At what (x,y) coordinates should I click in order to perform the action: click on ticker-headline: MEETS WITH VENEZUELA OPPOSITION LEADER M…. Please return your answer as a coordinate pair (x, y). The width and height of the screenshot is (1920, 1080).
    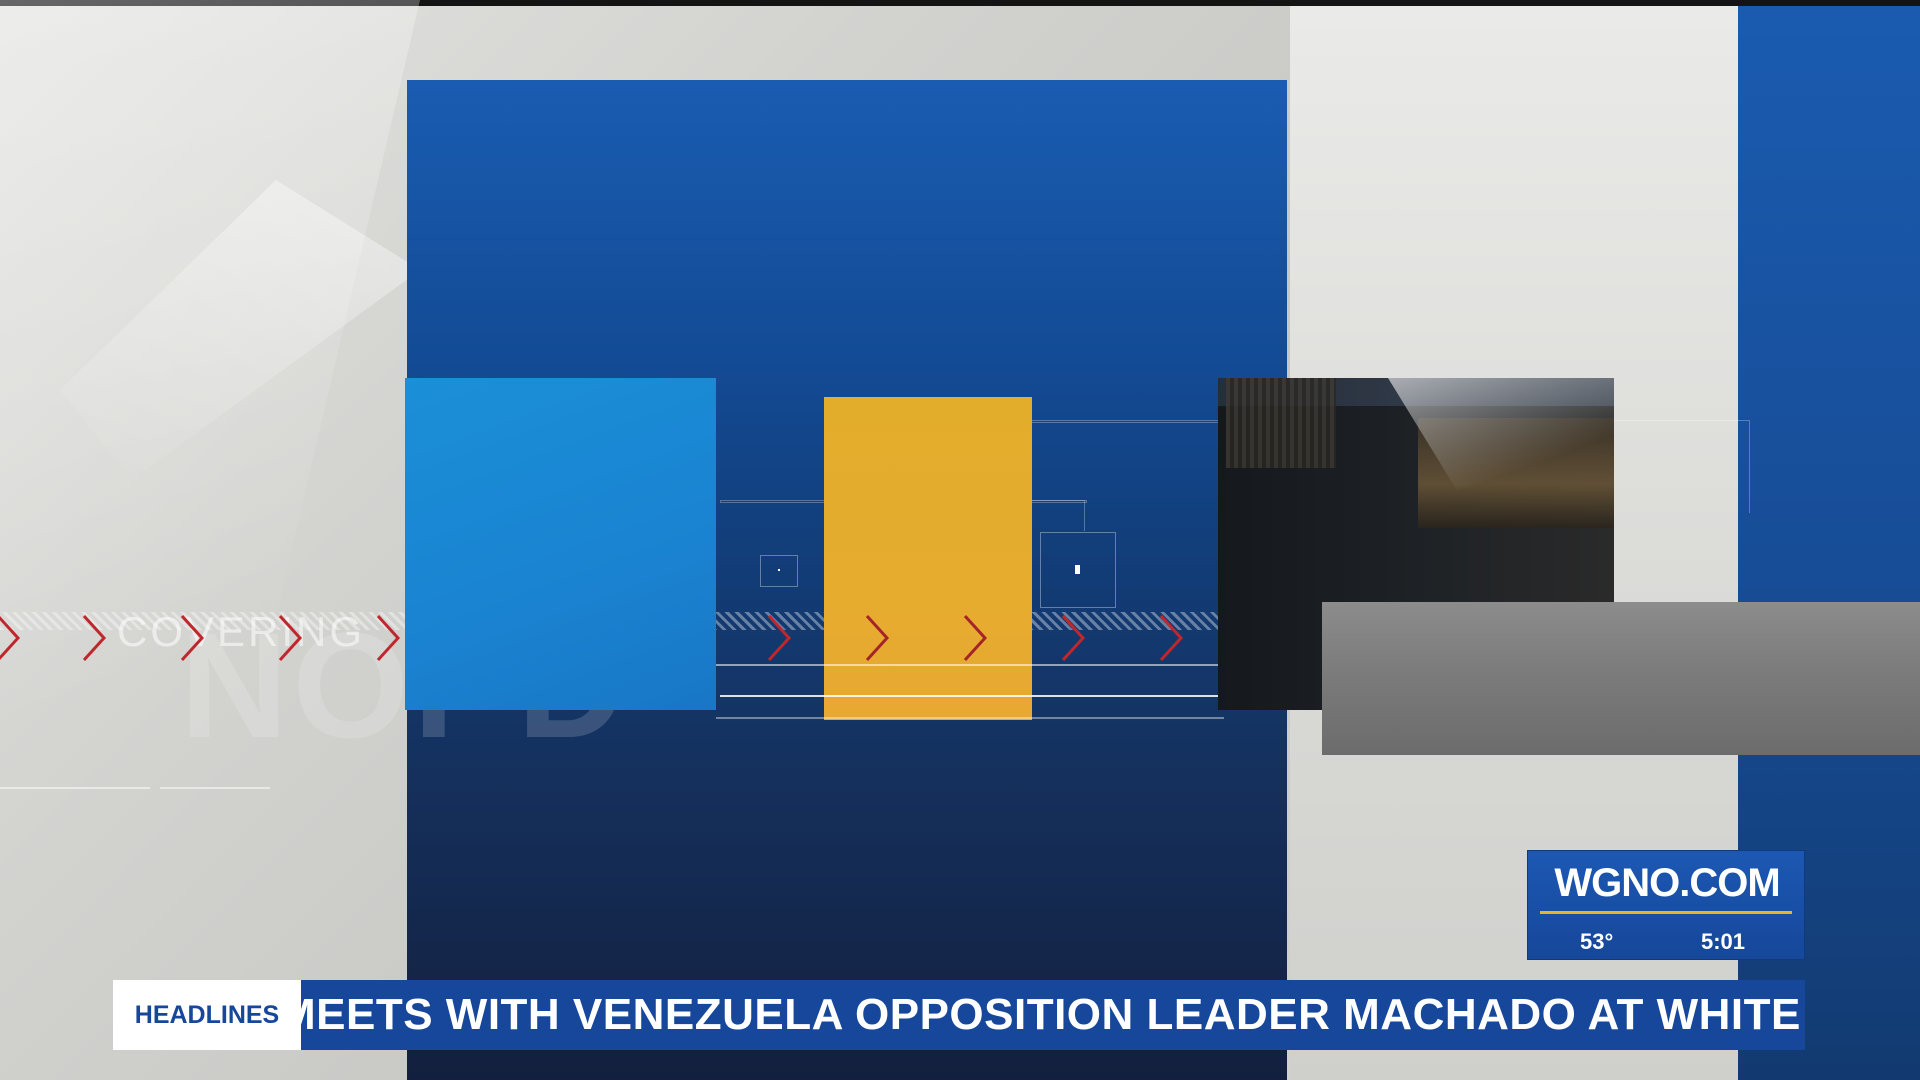
    Looking at the image, I should click on (1051, 1014).